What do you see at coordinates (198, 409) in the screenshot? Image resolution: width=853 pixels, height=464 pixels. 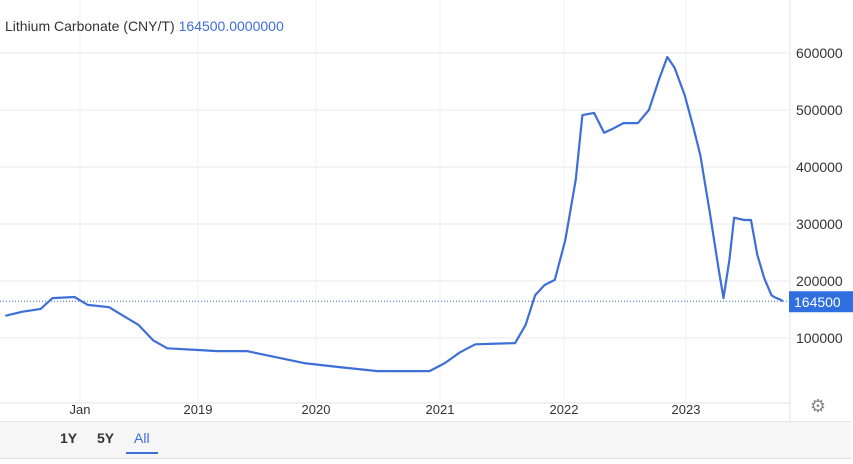 I see `x-tick-label: 2019` at bounding box center [198, 409].